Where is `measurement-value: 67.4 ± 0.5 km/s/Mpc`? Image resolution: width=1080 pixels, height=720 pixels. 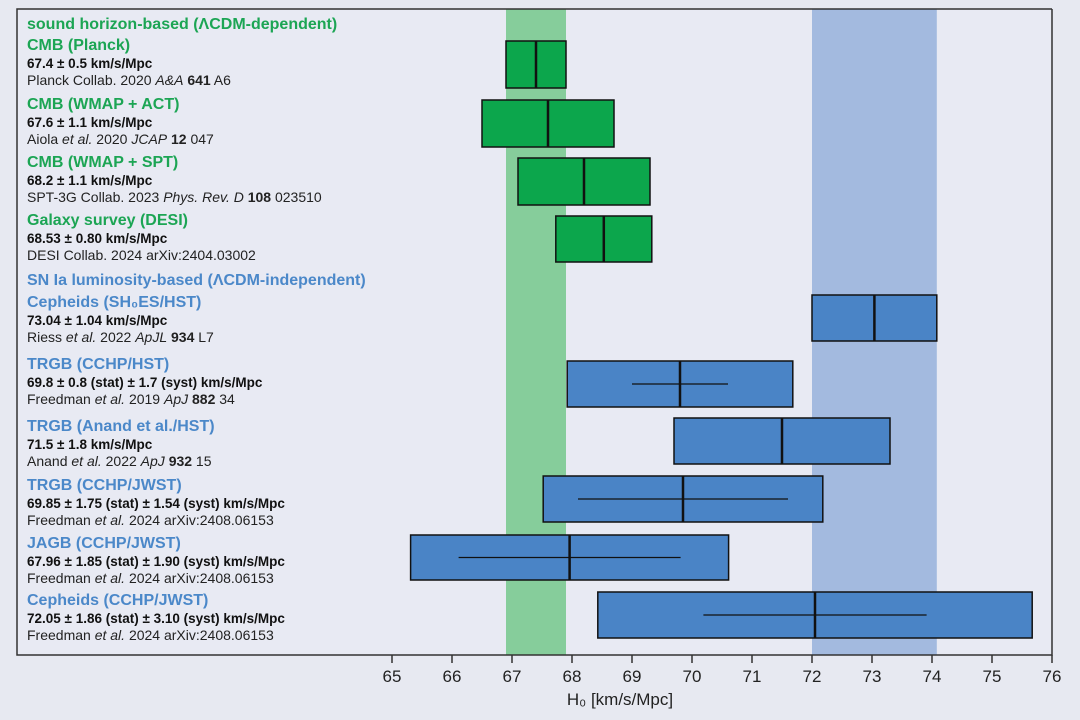
measurement-value: 67.4 ± 0.5 km/s/Mpc is located at coordinates (90, 63).